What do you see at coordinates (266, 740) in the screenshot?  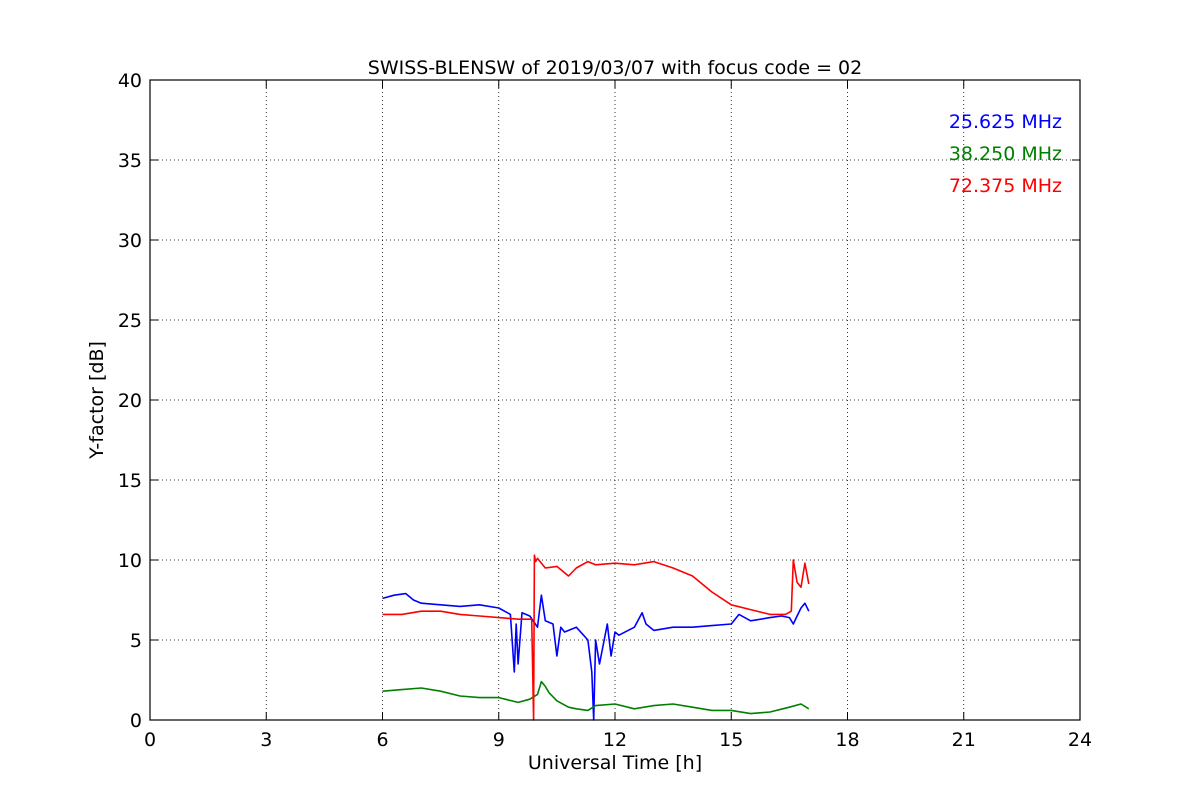 I see `x-tick-label: 3` at bounding box center [266, 740].